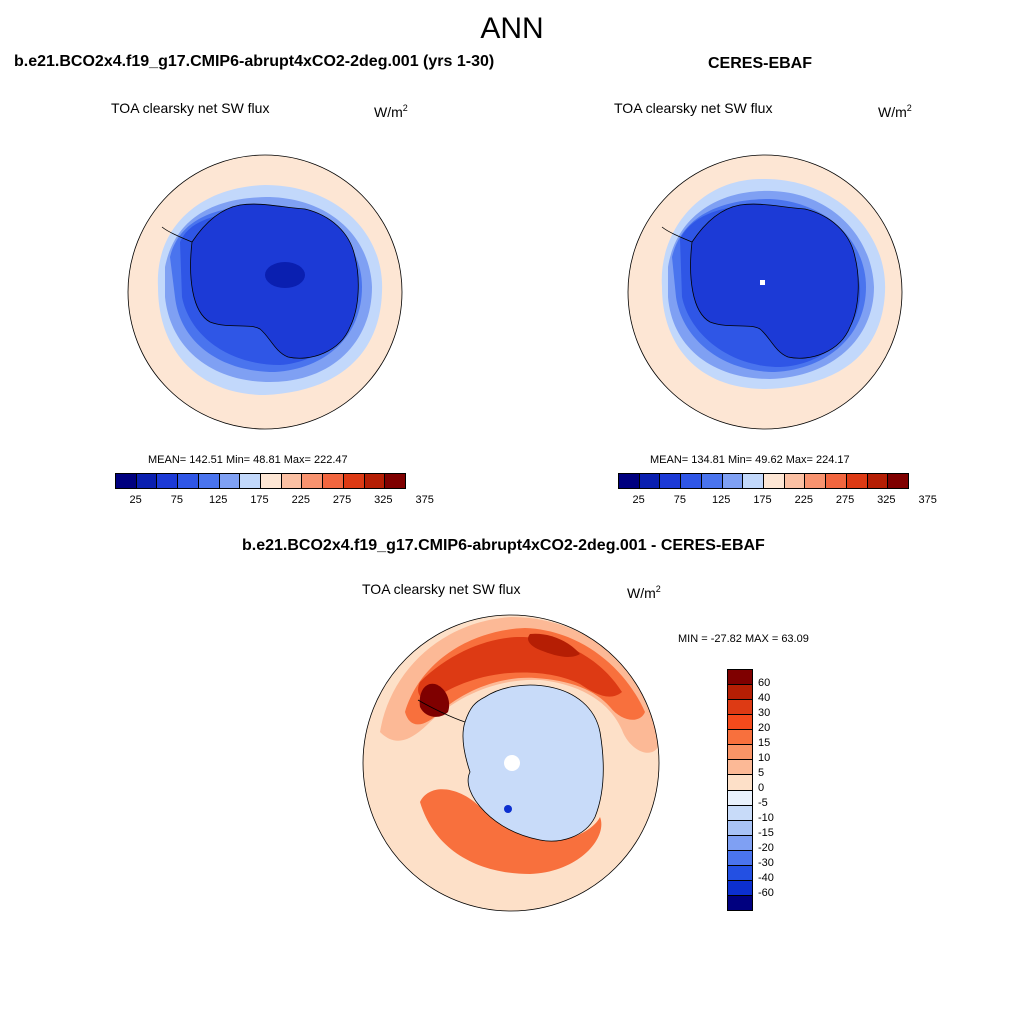 The height and width of the screenshot is (1024, 1024). What do you see at coordinates (760, 63) in the screenshot?
I see `panel-2-title: CERES-EBAF` at bounding box center [760, 63].